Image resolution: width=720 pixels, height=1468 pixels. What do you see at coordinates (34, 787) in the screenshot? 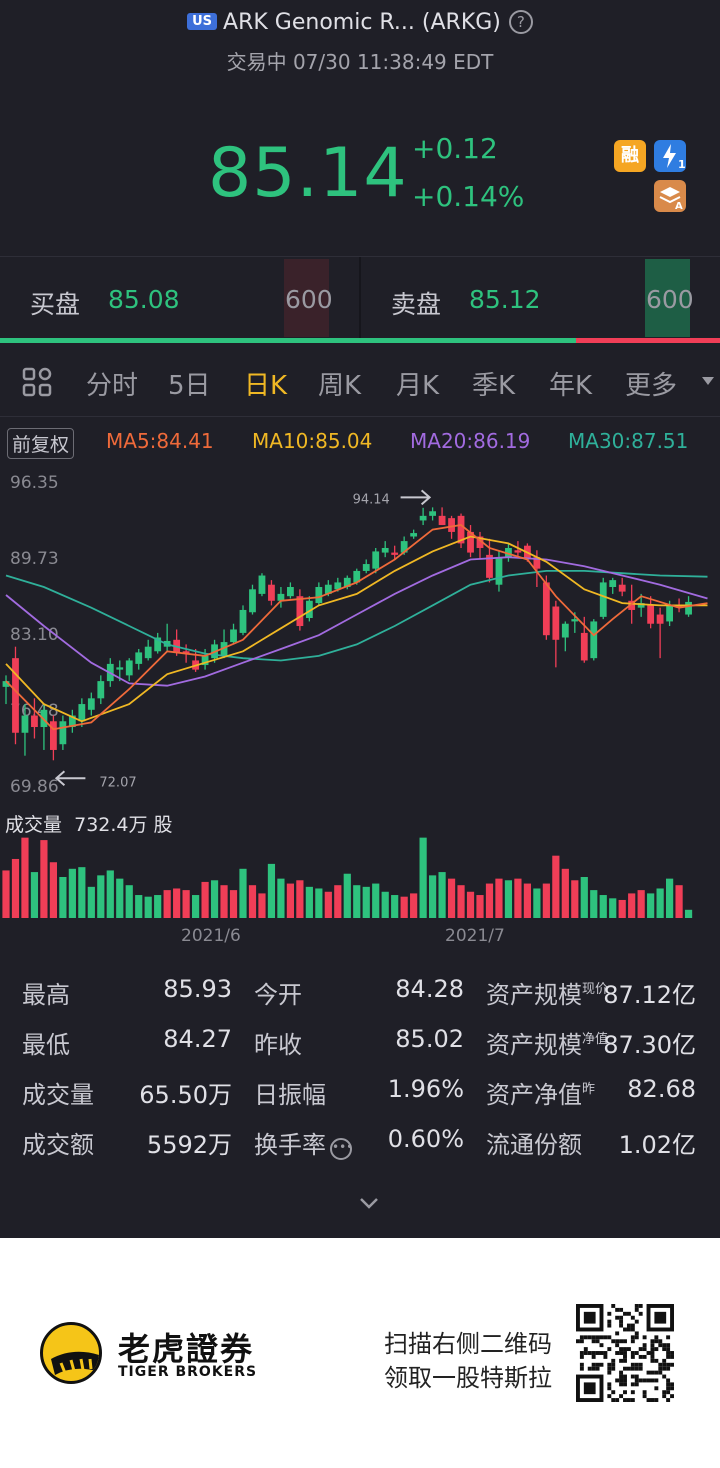
I see `y-tick-label: 69.86` at bounding box center [34, 787].